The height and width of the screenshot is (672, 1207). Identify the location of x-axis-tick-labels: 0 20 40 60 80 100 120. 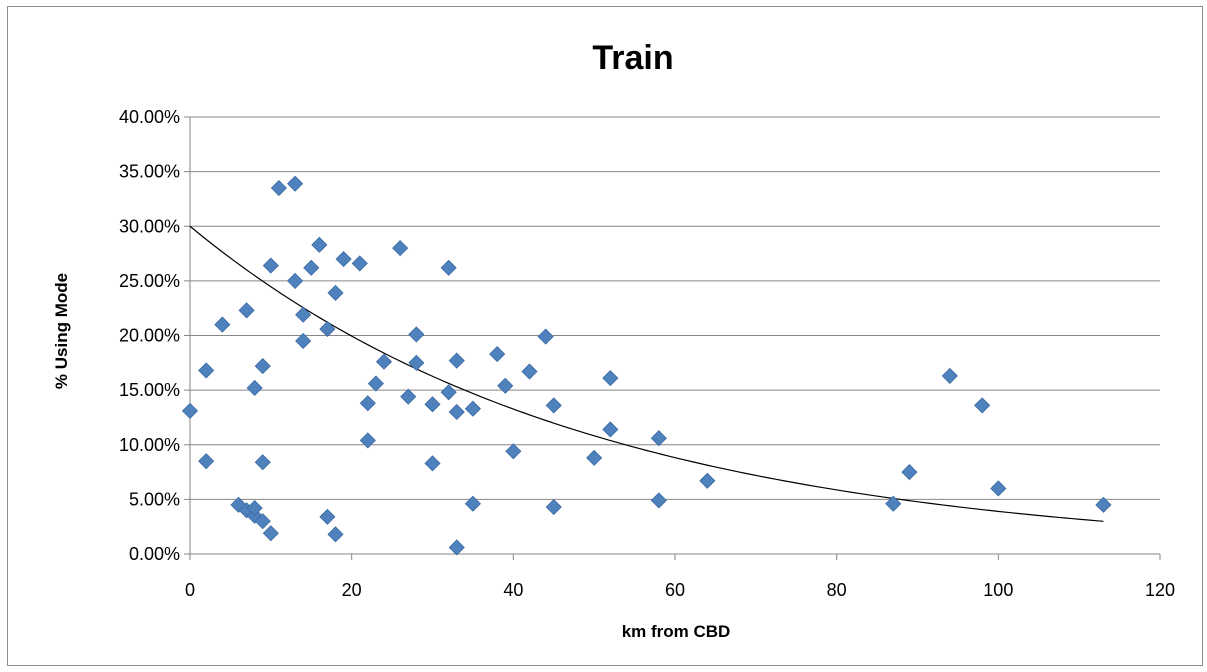
(680, 590).